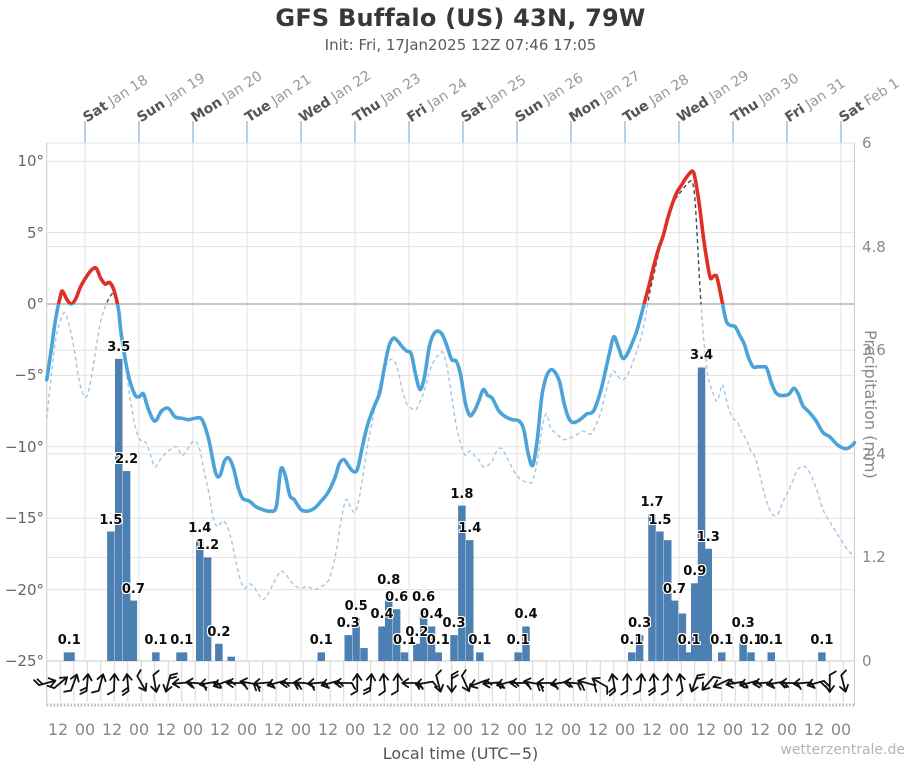 The height and width of the screenshot is (768, 921). I want to click on precip-tick-label: 3.6, so click(874, 350).